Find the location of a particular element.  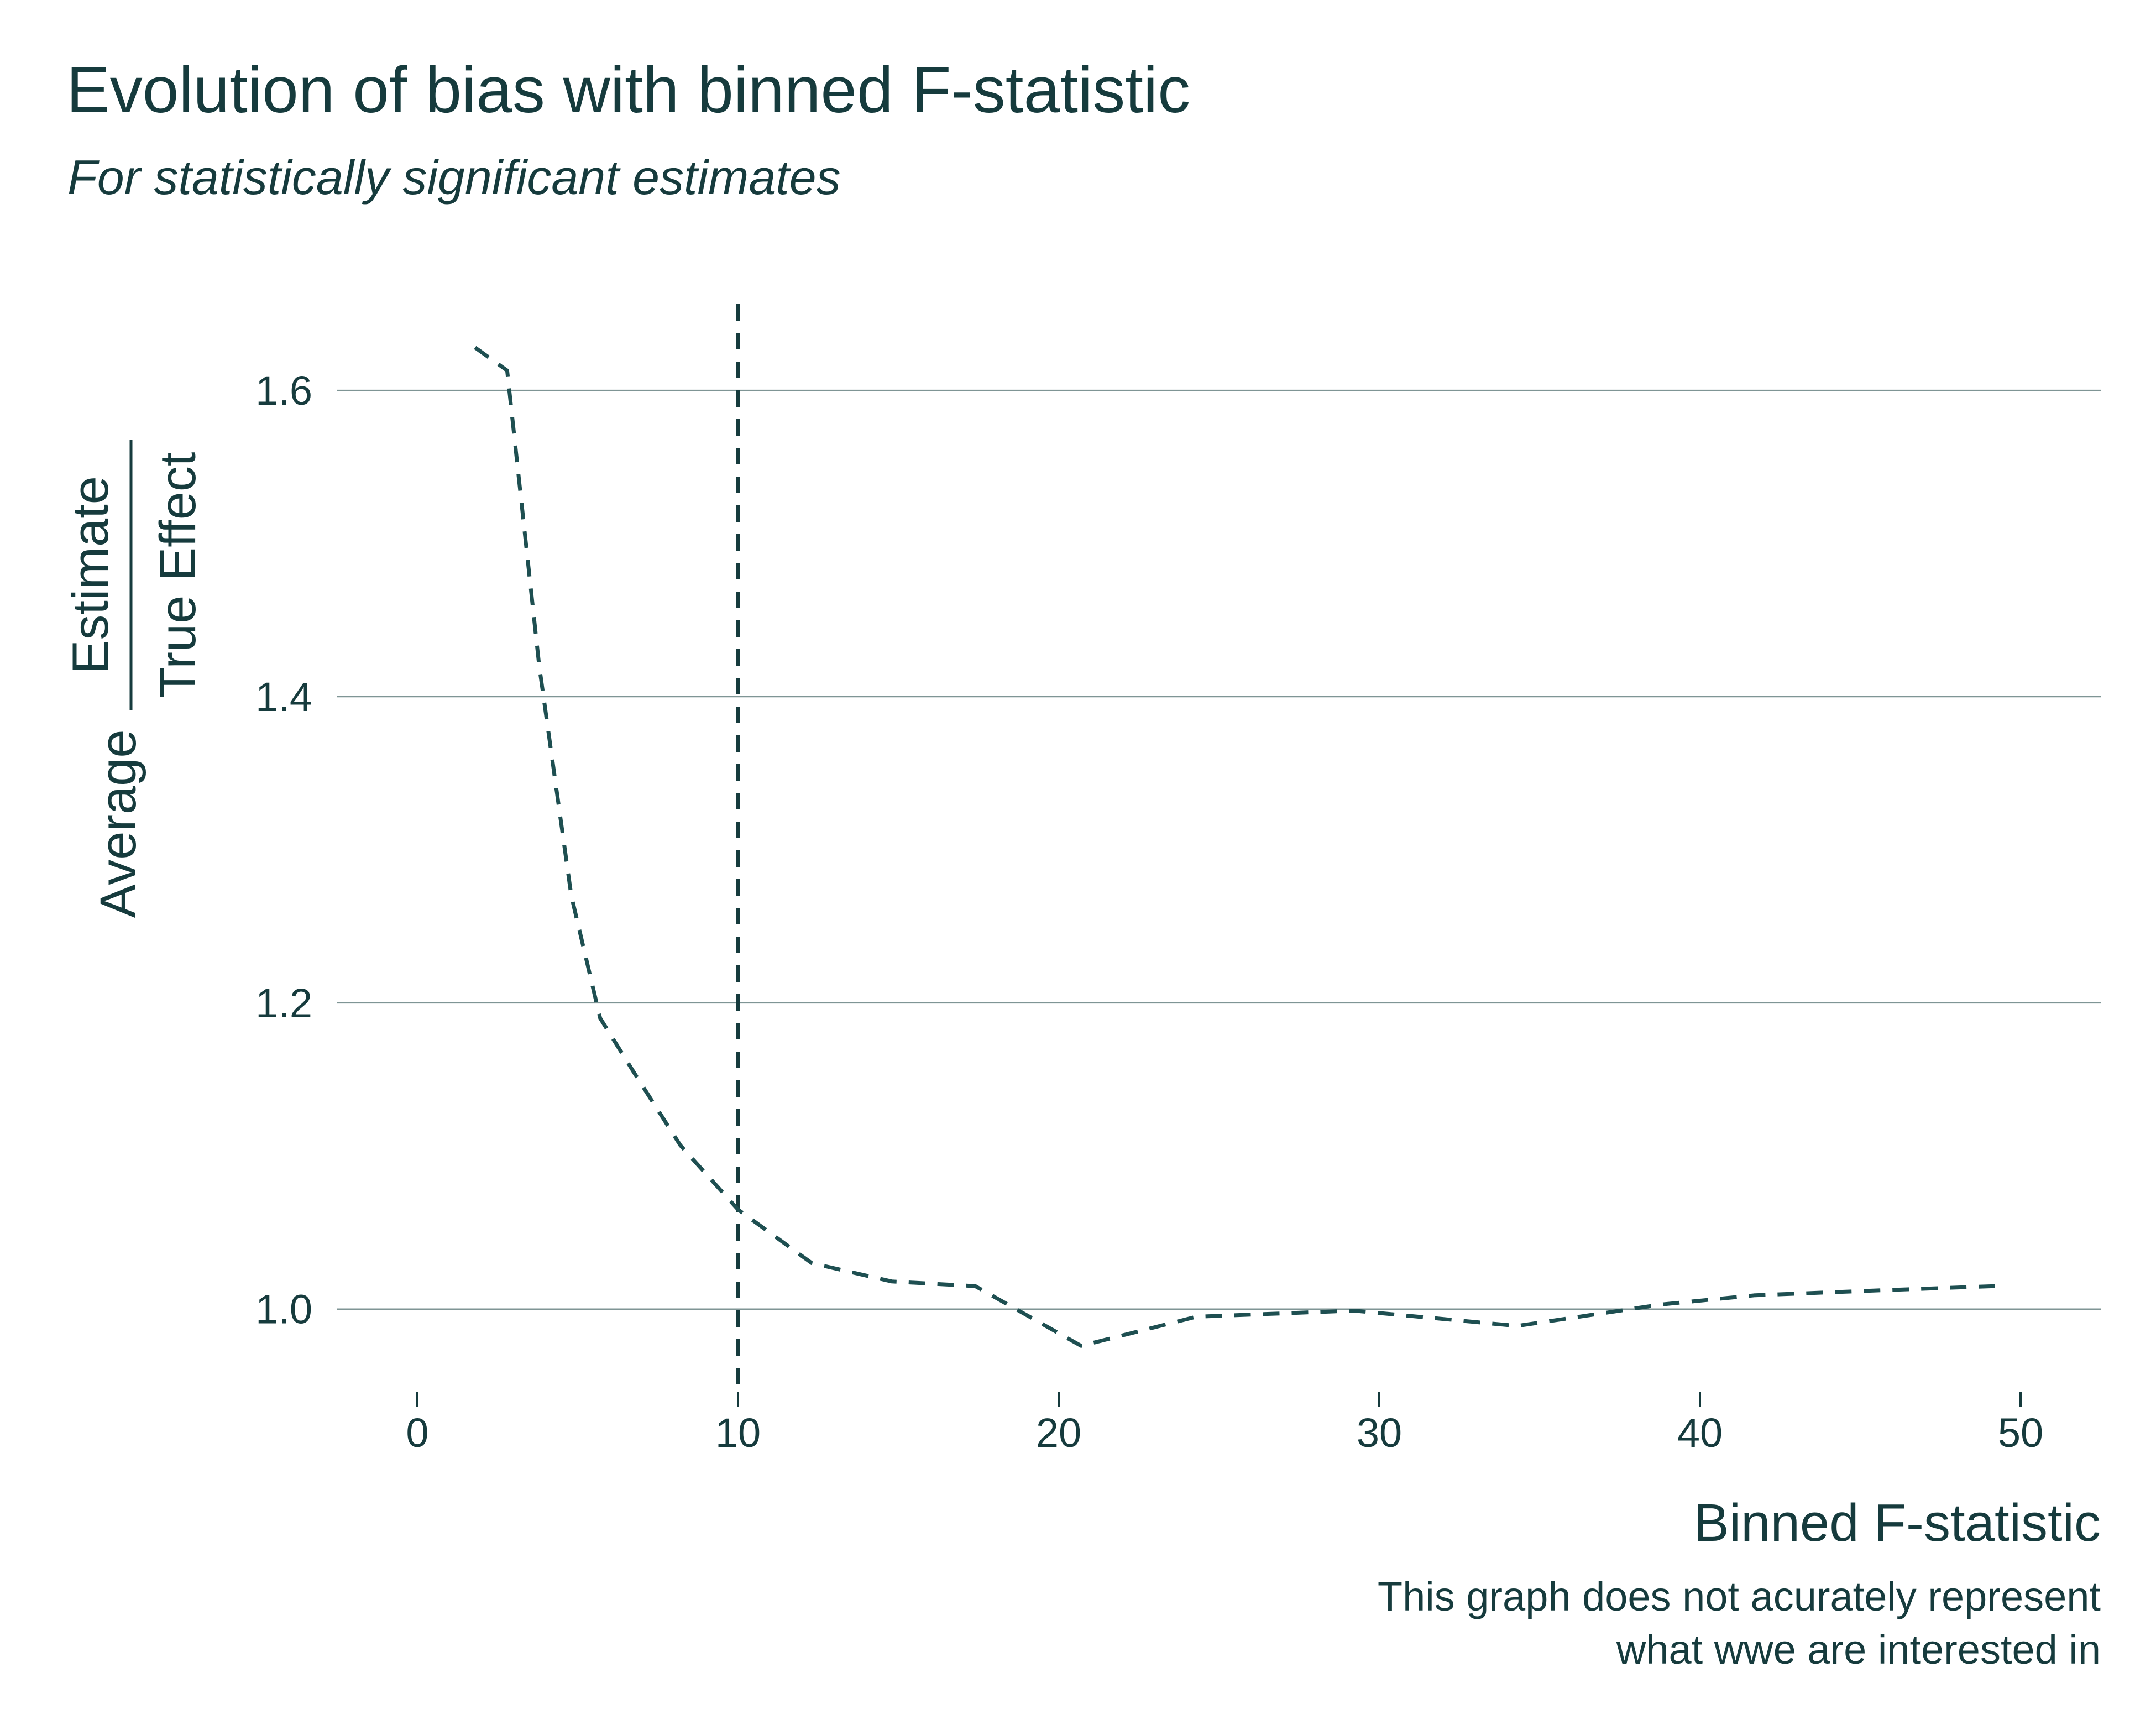

x-tick-label: 0 is located at coordinates (417, 1433).